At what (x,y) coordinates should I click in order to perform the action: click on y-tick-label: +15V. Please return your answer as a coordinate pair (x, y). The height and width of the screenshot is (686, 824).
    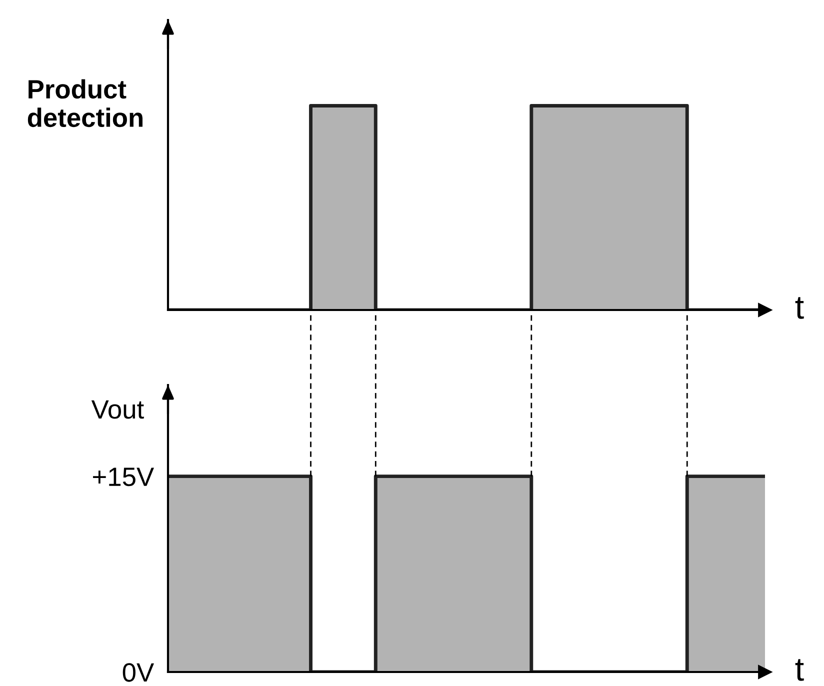
    Looking at the image, I should click on (123, 477).